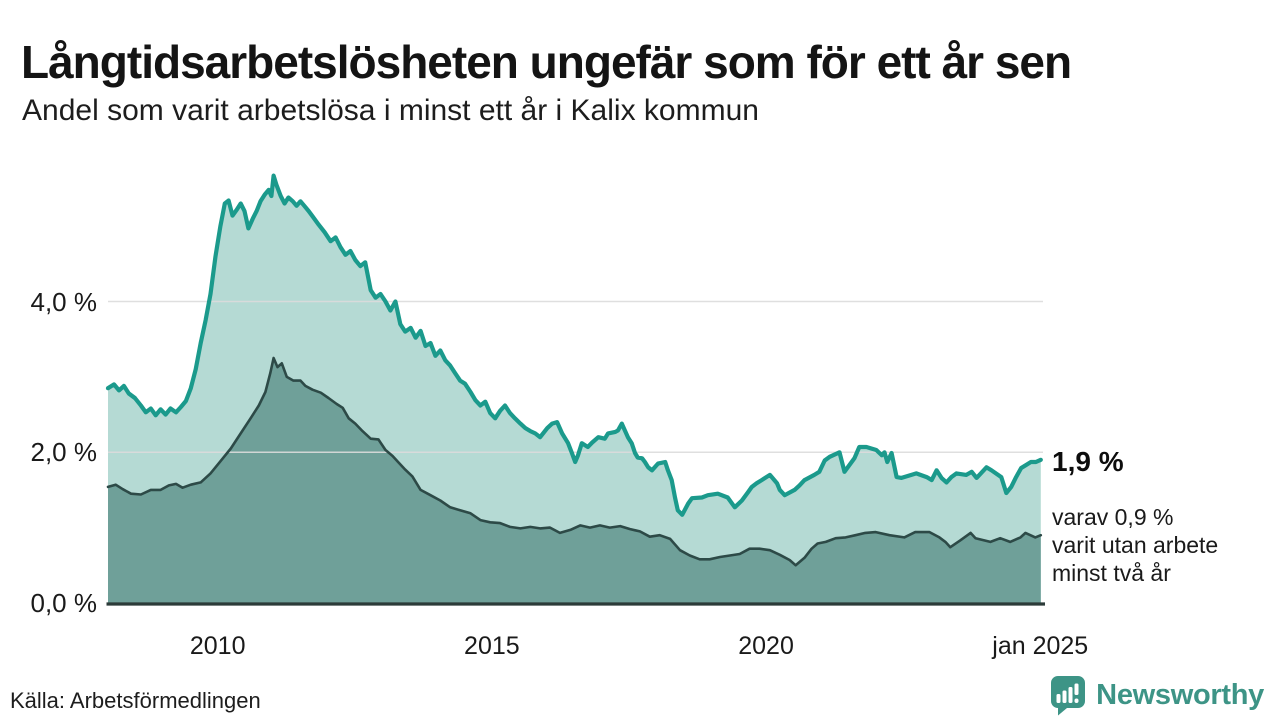 The width and height of the screenshot is (1280, 720). I want to click on source-credit: Källa: Arbetsförmedlingen, so click(135, 700).